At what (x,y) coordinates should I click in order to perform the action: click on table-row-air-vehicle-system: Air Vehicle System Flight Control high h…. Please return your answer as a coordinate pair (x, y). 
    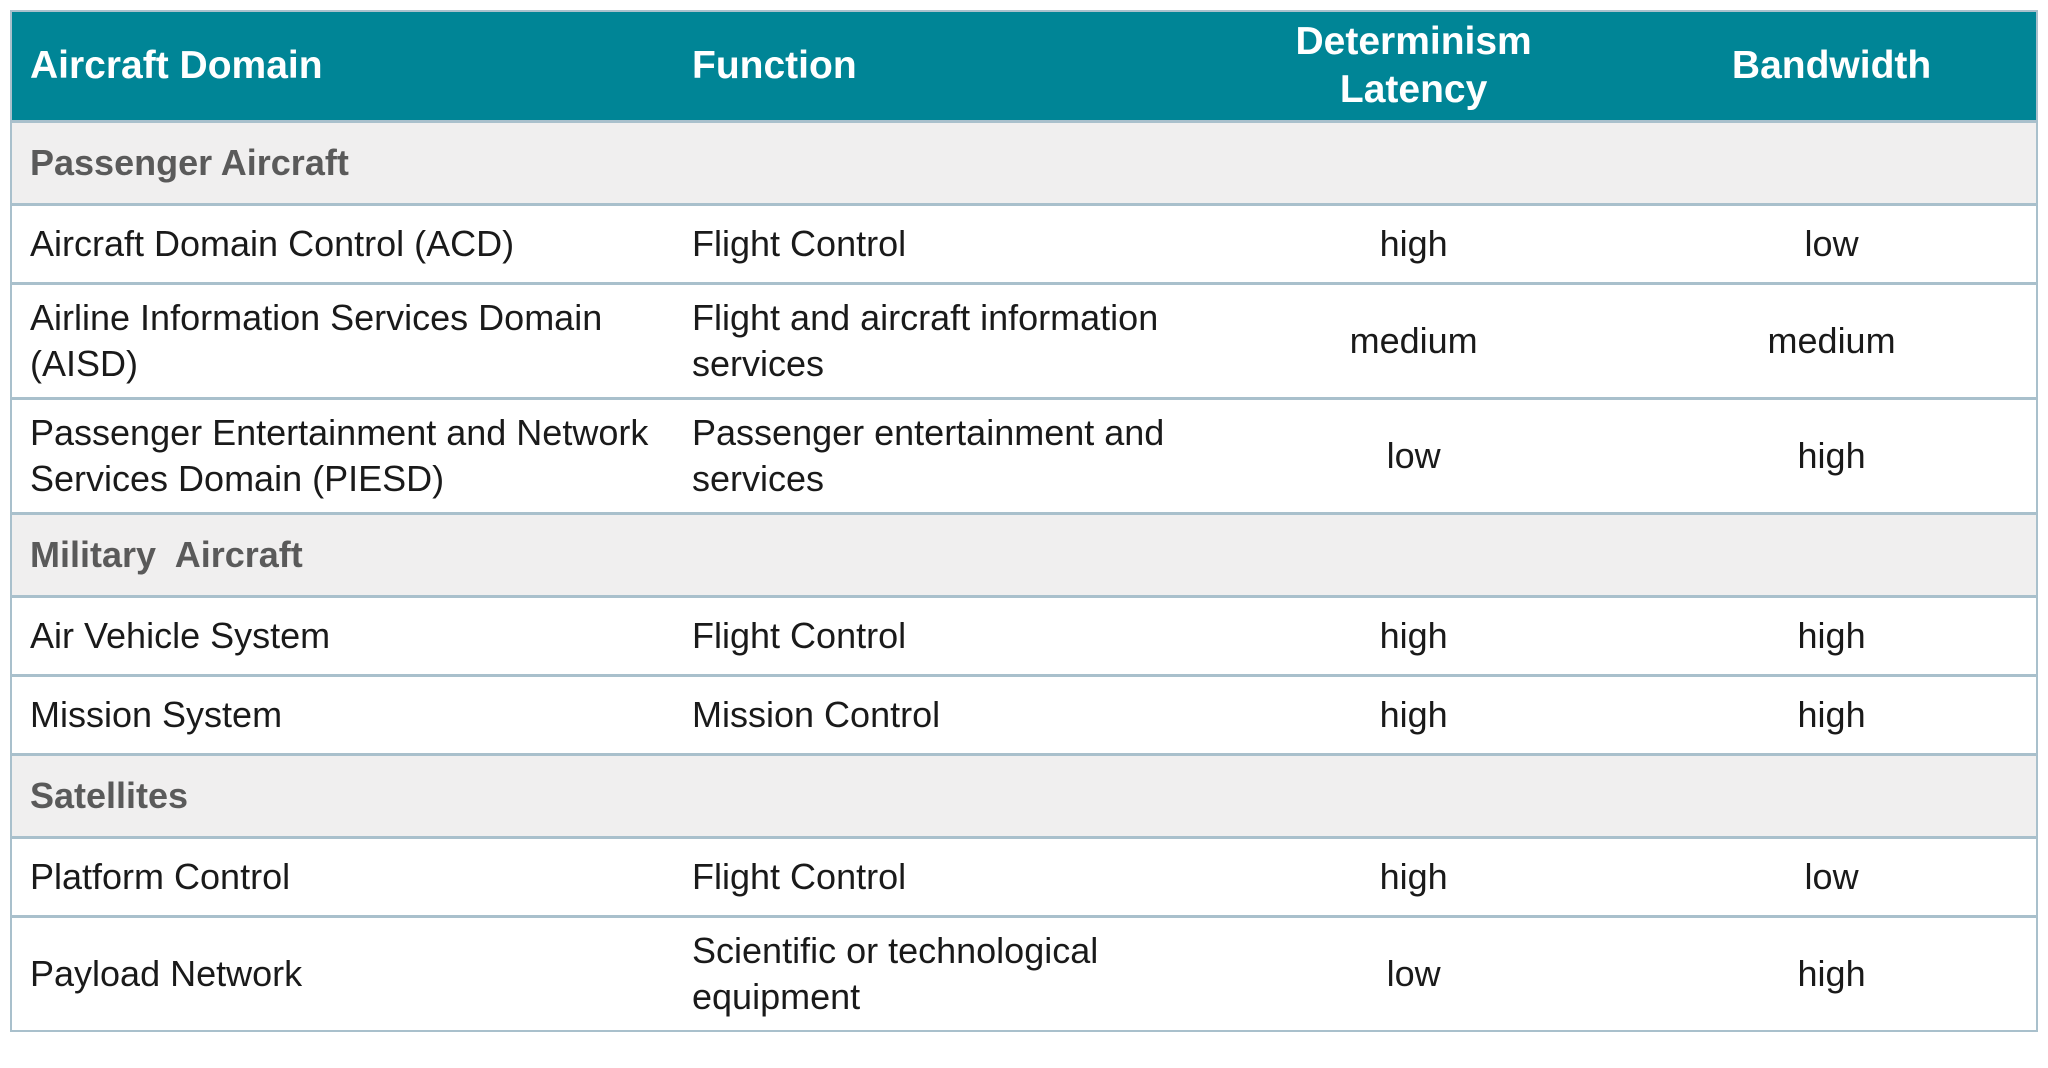
    Looking at the image, I should click on (1024, 634).